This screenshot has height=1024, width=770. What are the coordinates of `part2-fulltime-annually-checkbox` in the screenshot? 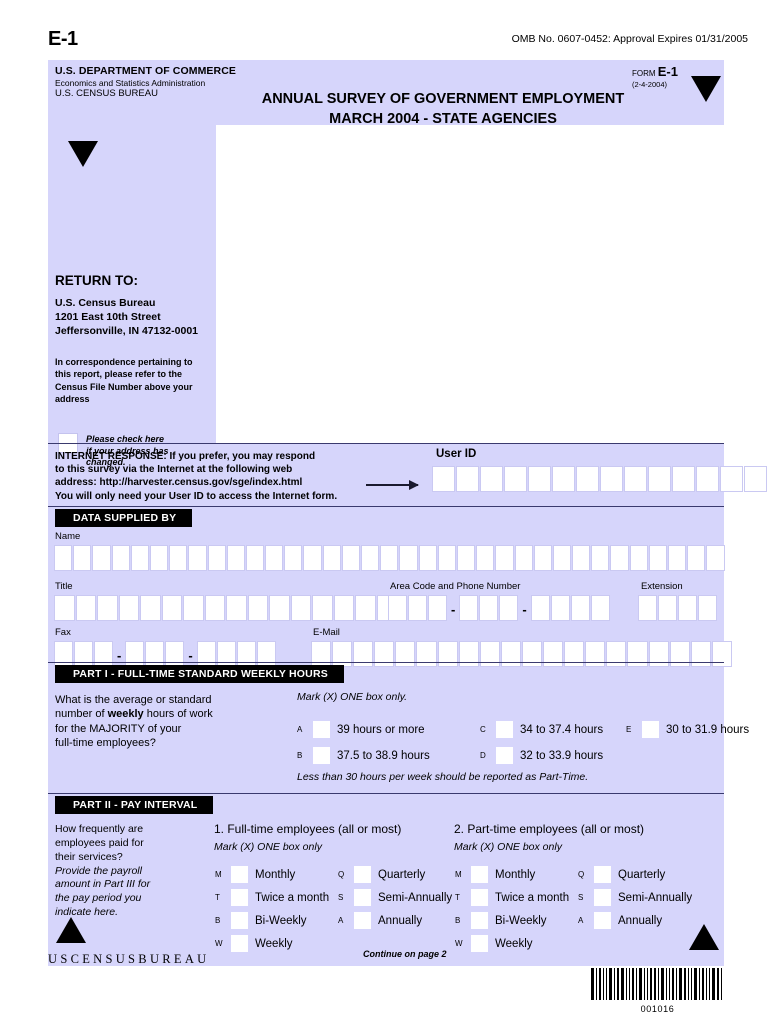 It's located at (362, 920).